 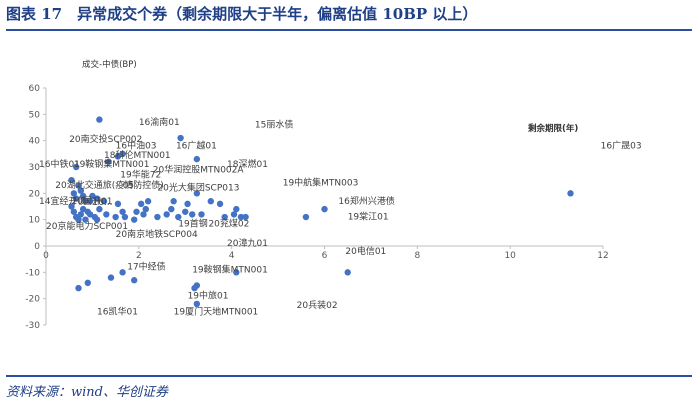 What do you see at coordinates (109, 64) in the screenshot?
I see `y-axis-label: 成交-中债(BP)` at bounding box center [109, 64].